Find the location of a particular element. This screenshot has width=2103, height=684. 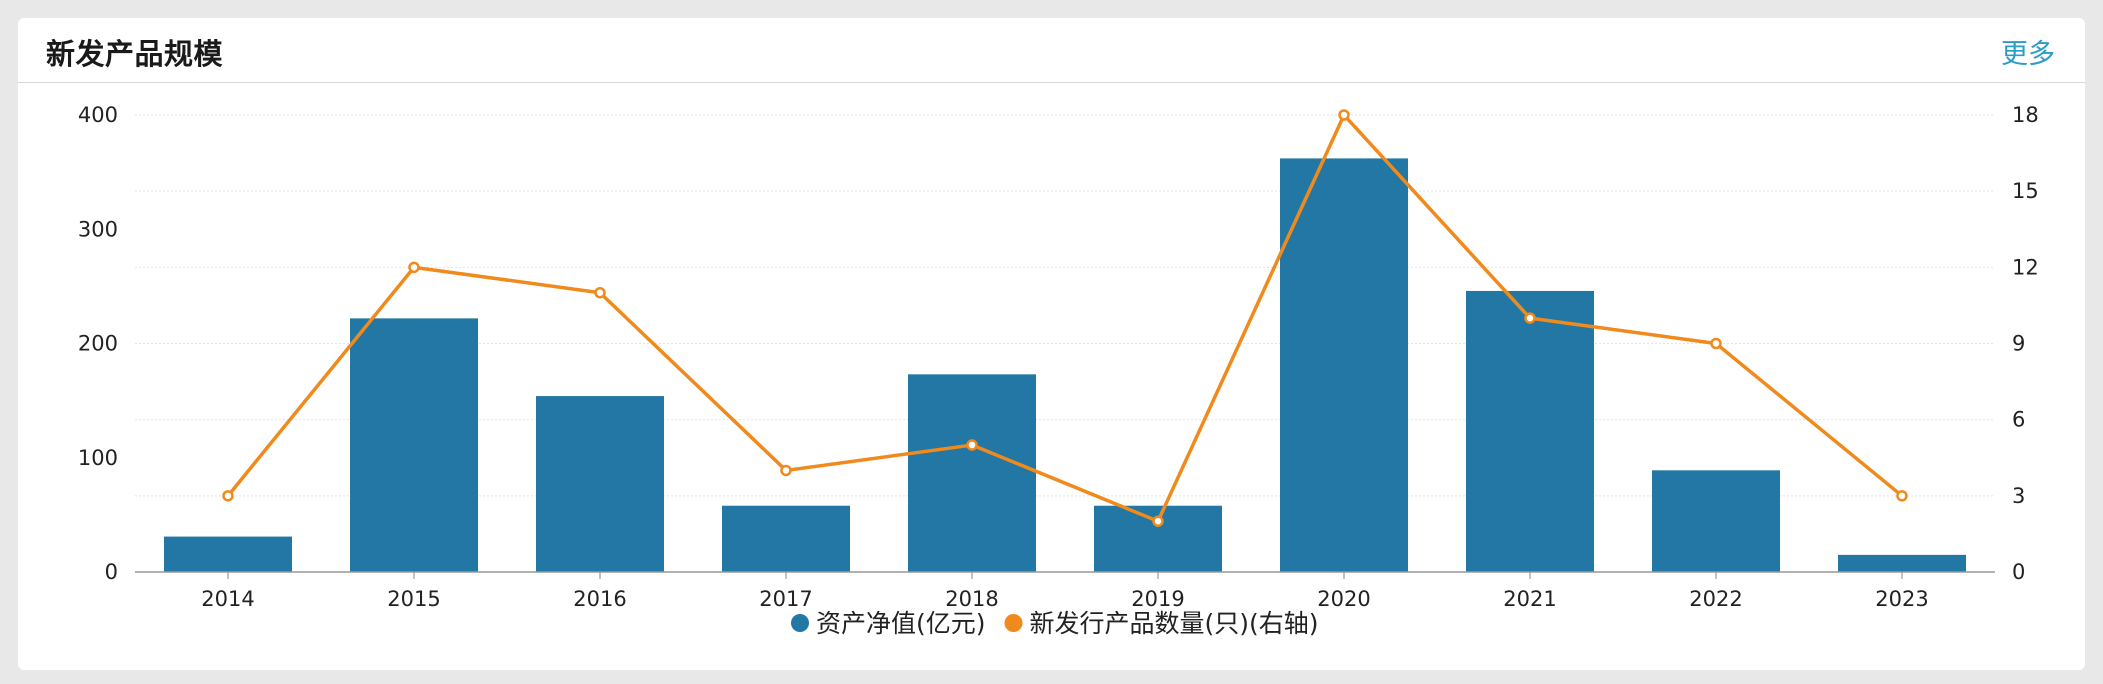

y-left-tick-label: 200 is located at coordinates (98, 344).